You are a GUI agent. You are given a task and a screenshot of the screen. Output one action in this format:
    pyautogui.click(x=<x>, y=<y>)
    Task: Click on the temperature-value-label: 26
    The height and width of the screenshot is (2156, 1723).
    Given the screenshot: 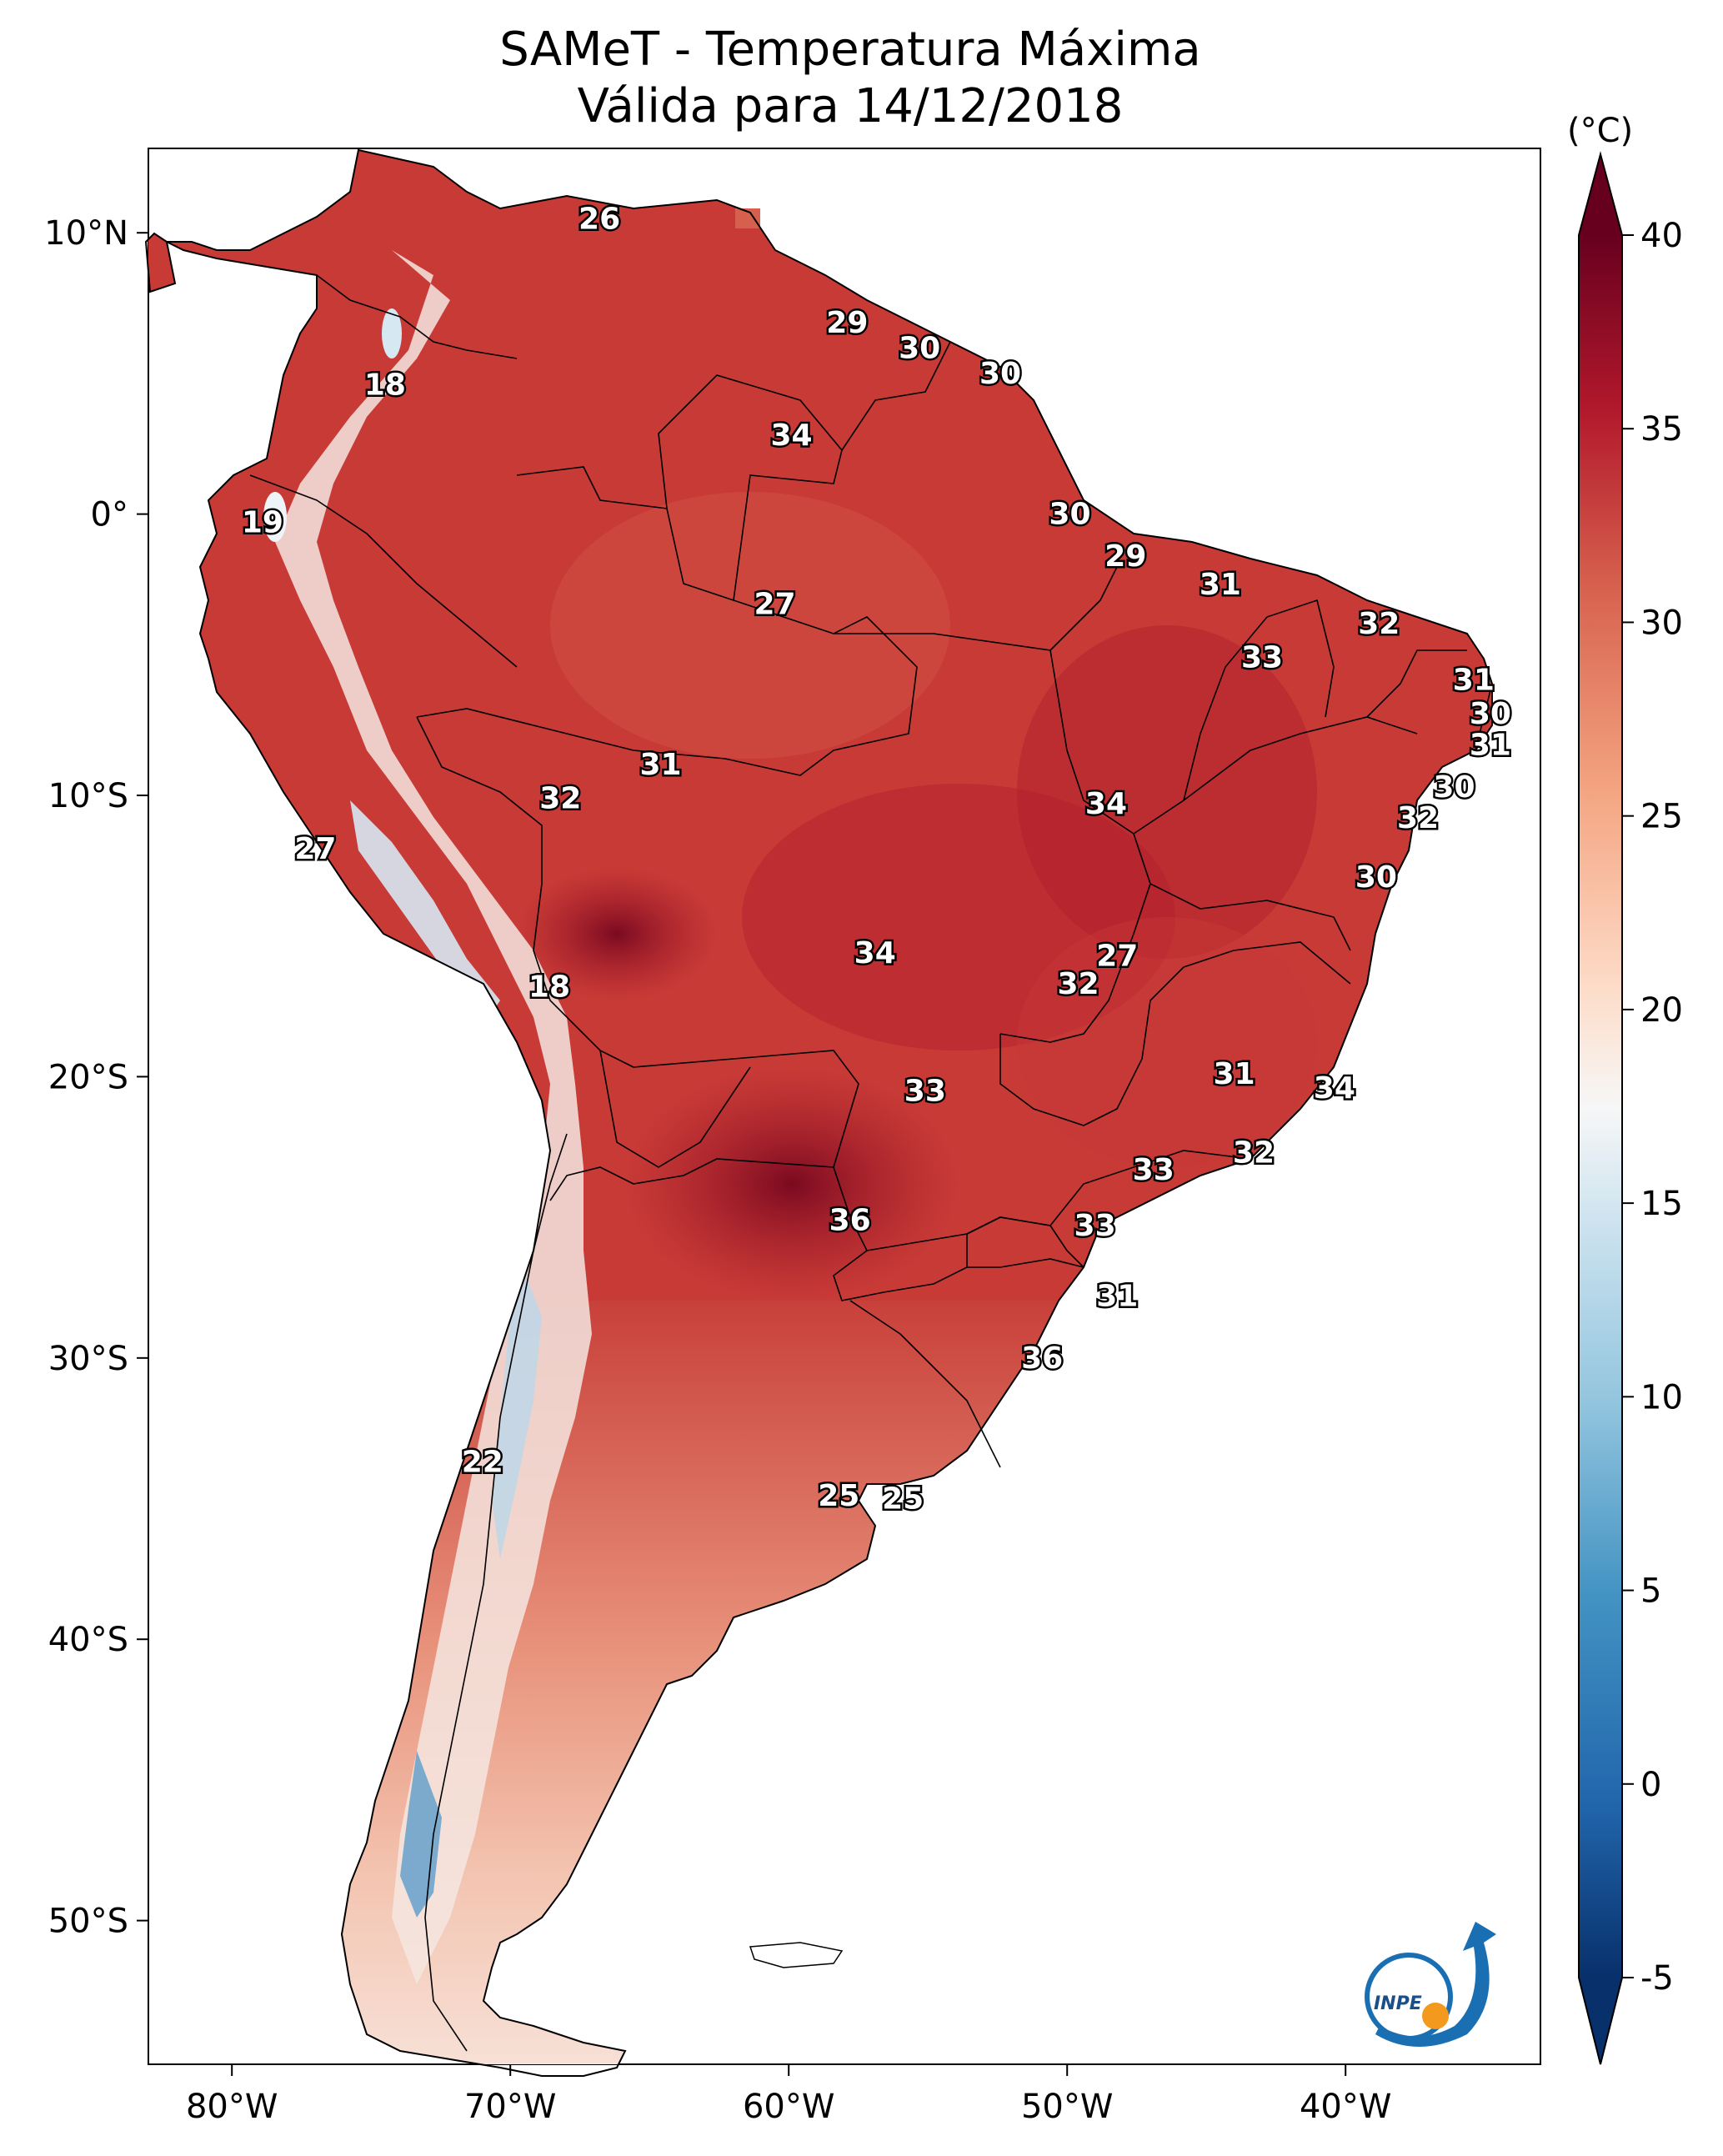 What is the action you would take?
    pyautogui.click(x=599, y=219)
    